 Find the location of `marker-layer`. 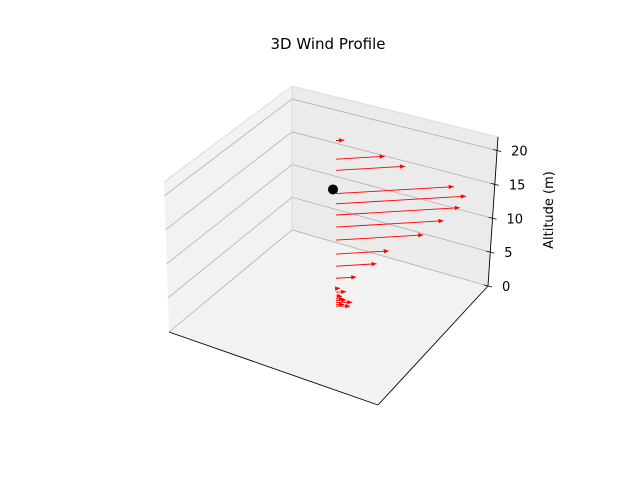

marker-layer is located at coordinates (333, 189).